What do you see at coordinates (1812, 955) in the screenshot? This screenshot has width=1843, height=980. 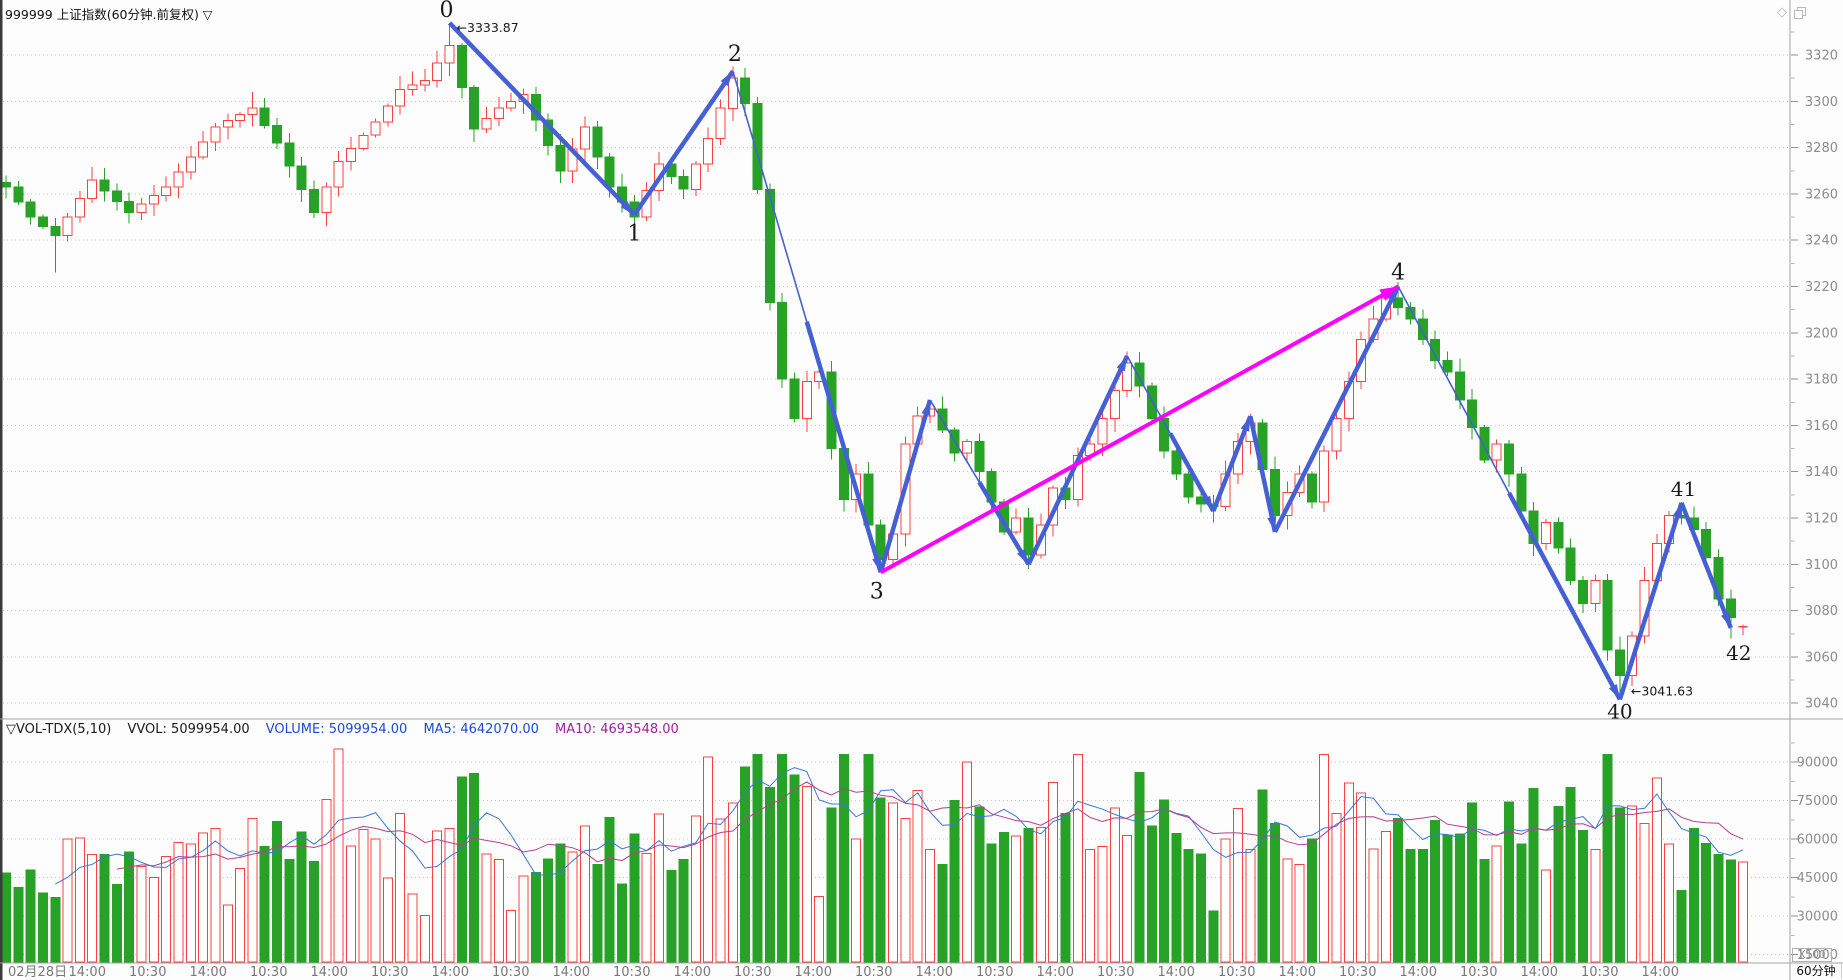 I see `volume-unit-badge: X100` at bounding box center [1812, 955].